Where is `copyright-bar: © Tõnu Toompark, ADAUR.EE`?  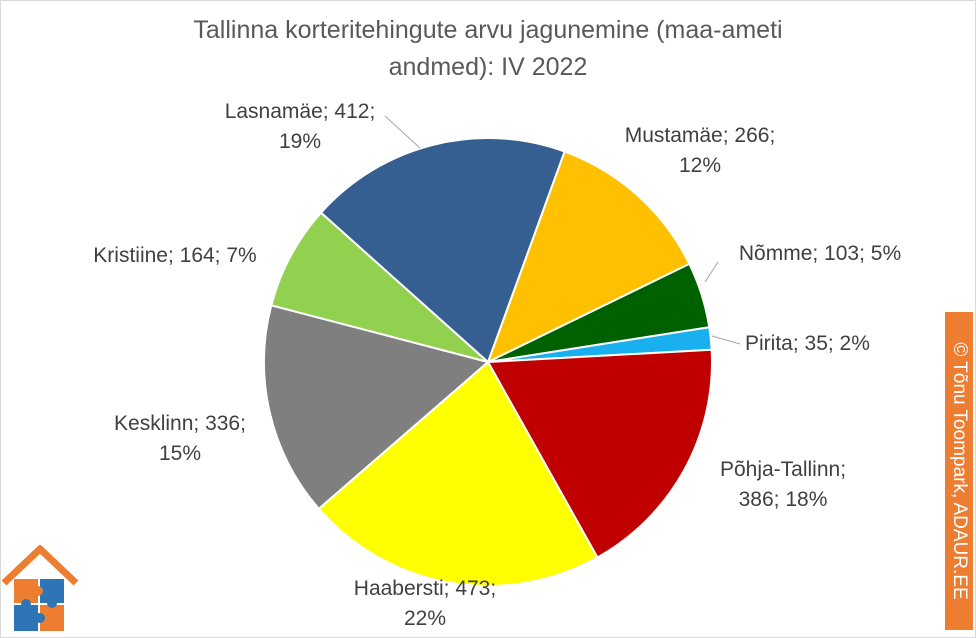
copyright-bar: © Tõnu Toompark, ADAUR.EE is located at coordinates (959, 471).